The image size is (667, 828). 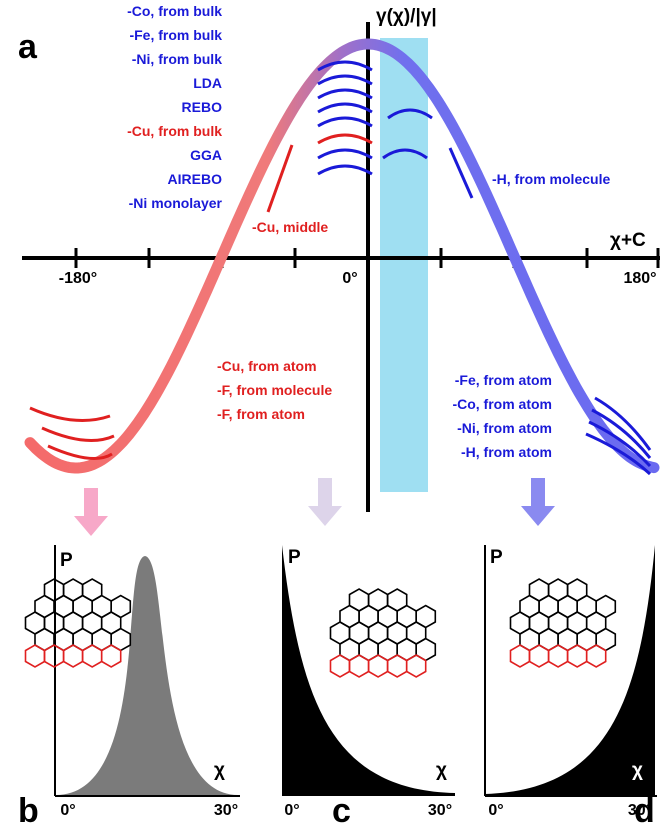 I want to click on label: REBO, so click(x=202, y=107).